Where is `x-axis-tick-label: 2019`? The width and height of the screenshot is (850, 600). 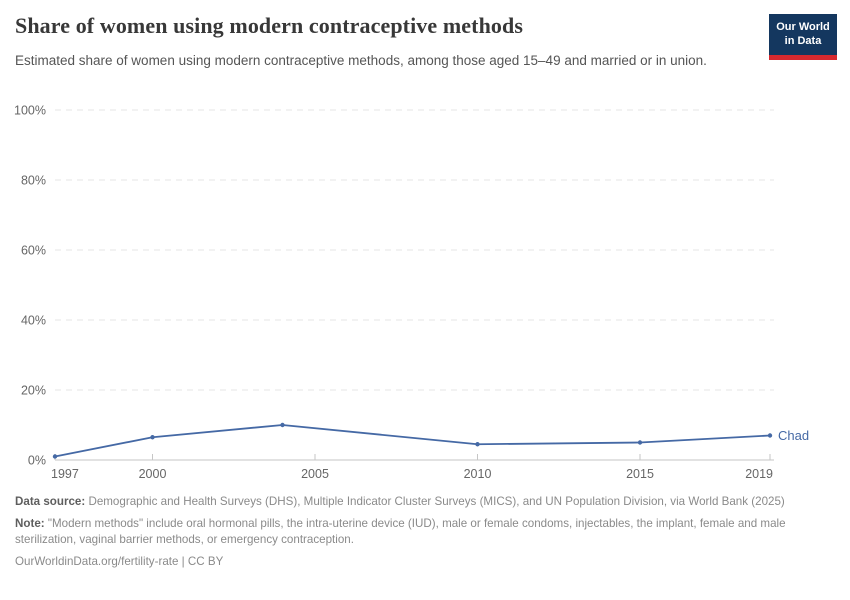
x-axis-tick-label: 2019 is located at coordinates (759, 474).